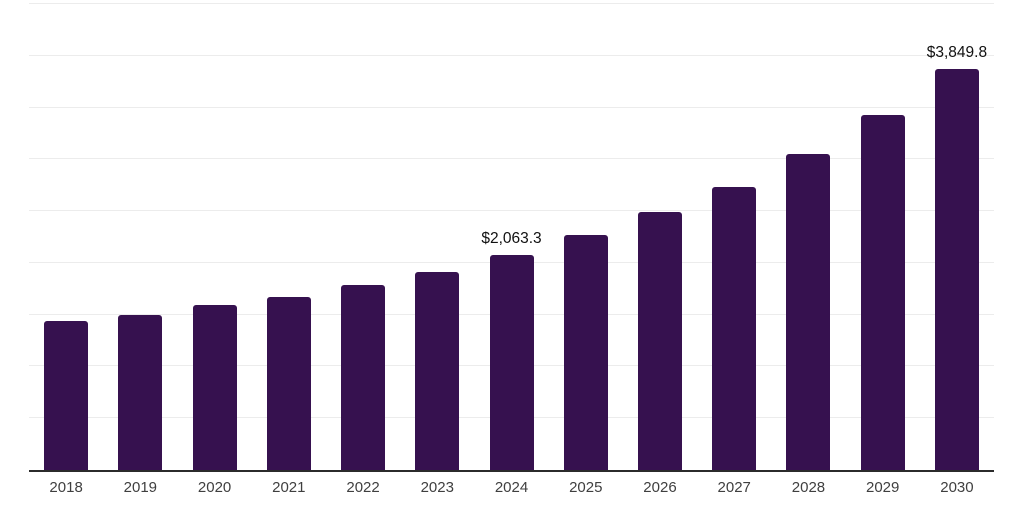 The height and width of the screenshot is (512, 1024). Describe the element at coordinates (808, 487) in the screenshot. I see `x-tick-2028: 2028` at that location.